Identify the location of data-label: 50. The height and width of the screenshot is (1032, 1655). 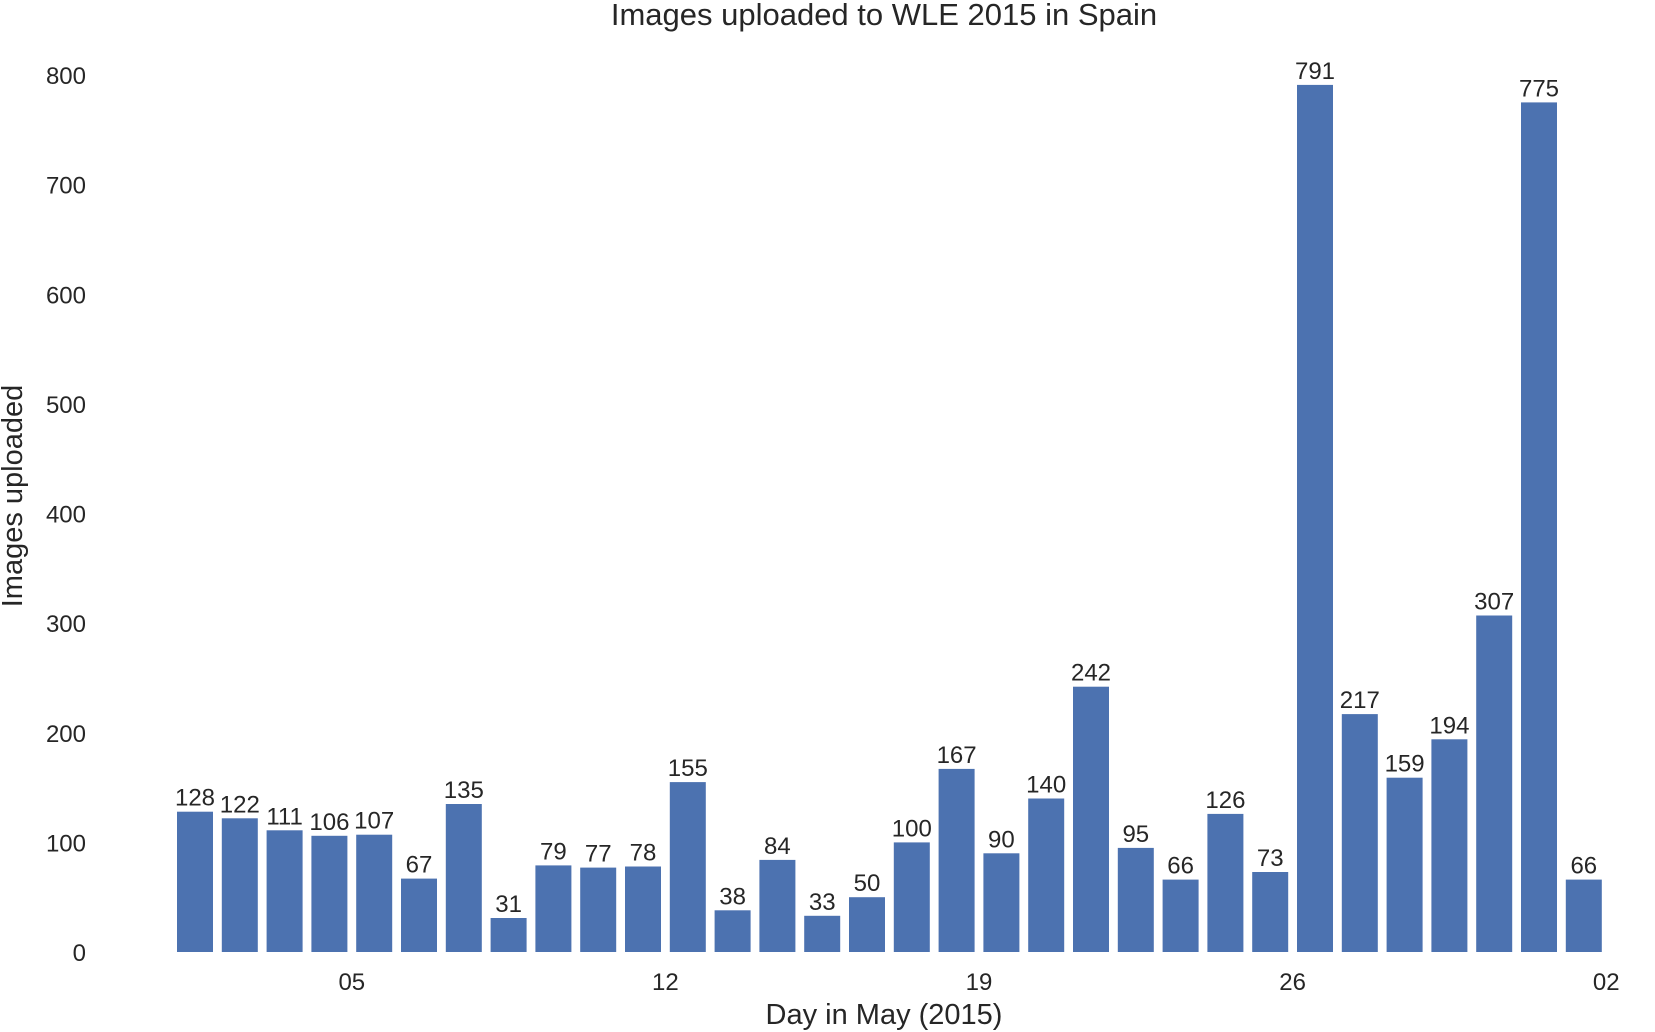
(867, 883).